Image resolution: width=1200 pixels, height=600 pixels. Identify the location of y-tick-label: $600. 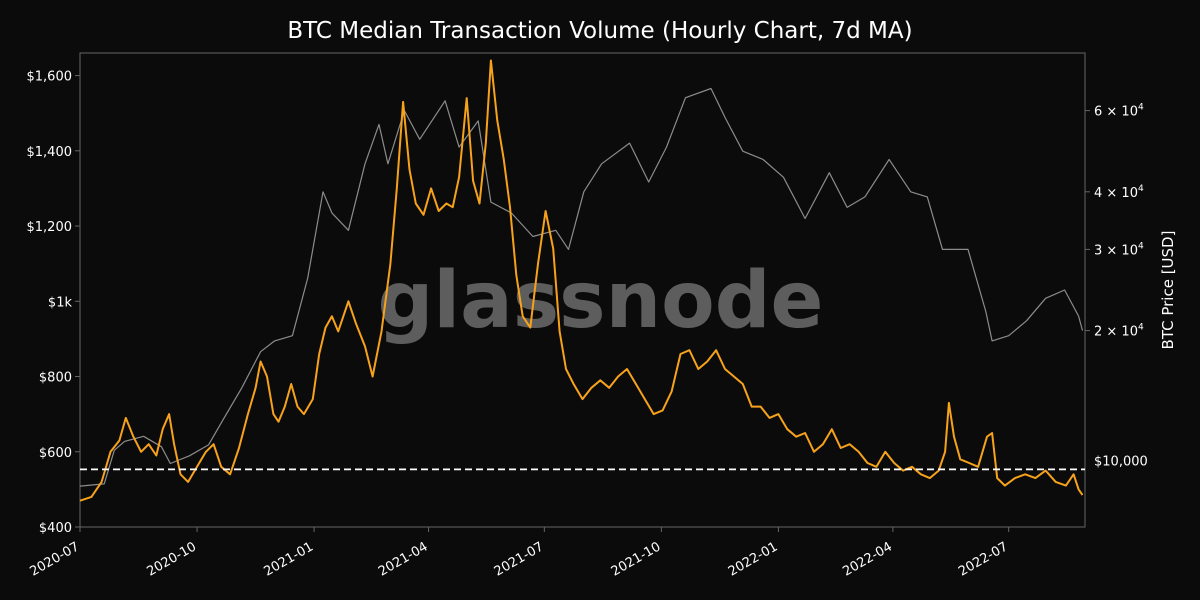
(55, 453).